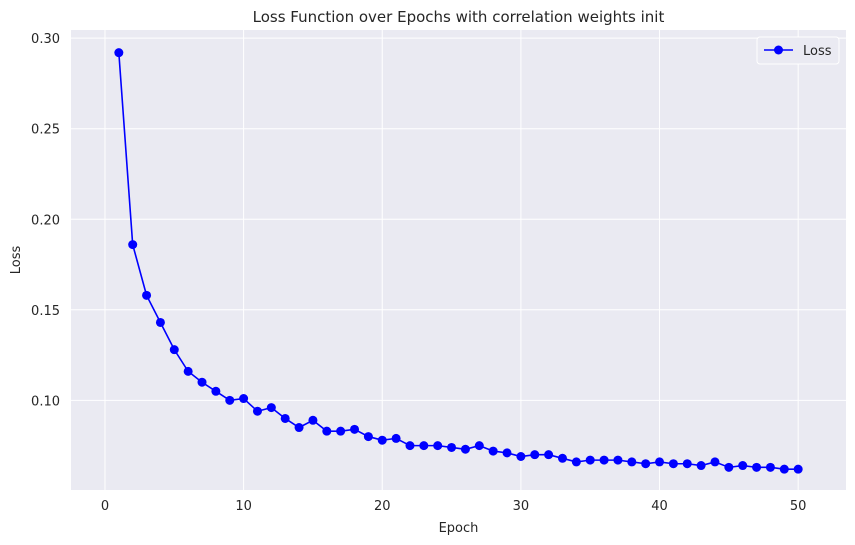 This screenshot has width=855, height=545. Describe the element at coordinates (105, 506) in the screenshot. I see `x-tick-label: 0` at that location.